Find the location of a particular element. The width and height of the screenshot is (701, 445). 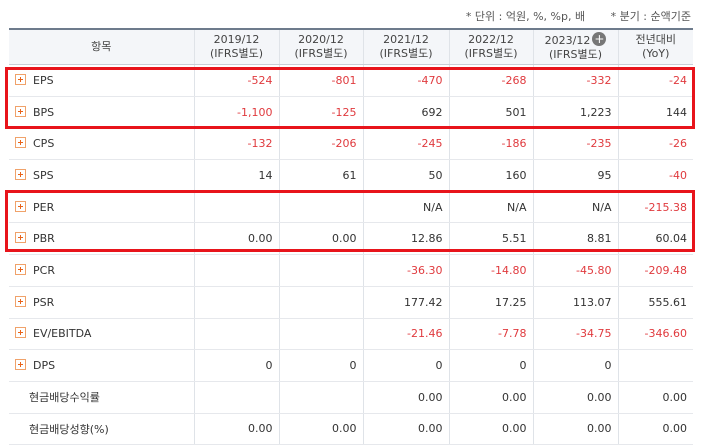

table-cell: 60.04 is located at coordinates (655, 239).